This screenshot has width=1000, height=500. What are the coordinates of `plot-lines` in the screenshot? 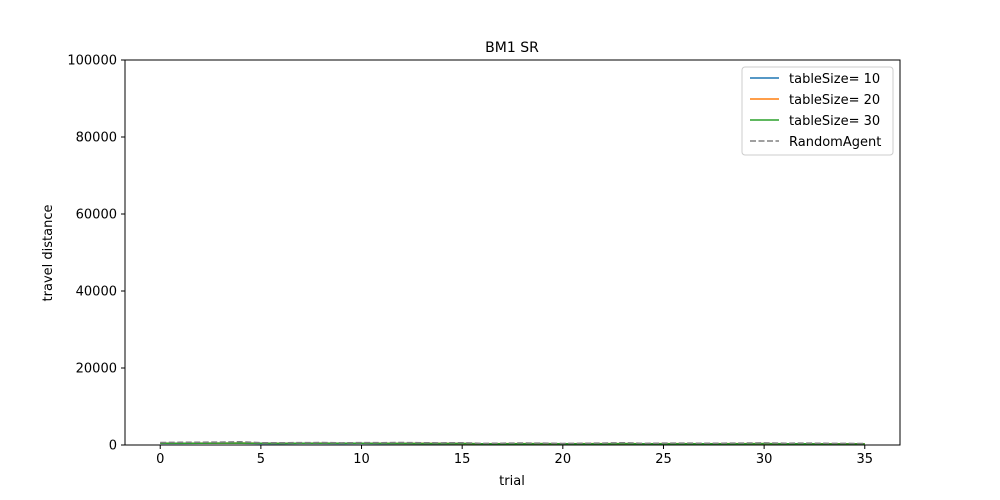 It's located at (512, 442).